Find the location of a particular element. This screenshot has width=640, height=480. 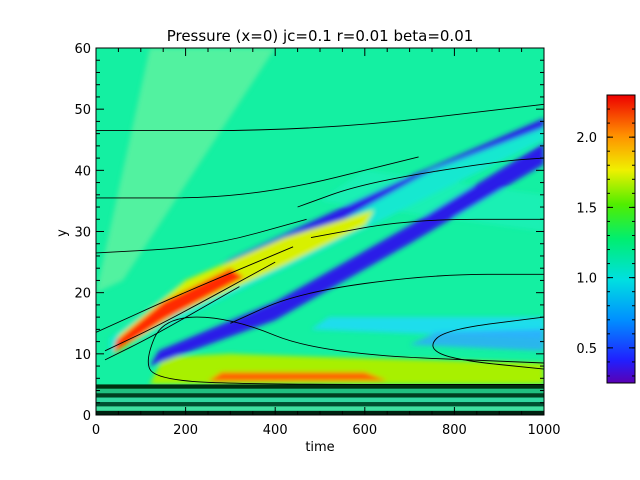

y-tick-label: 10 is located at coordinates (82, 355).